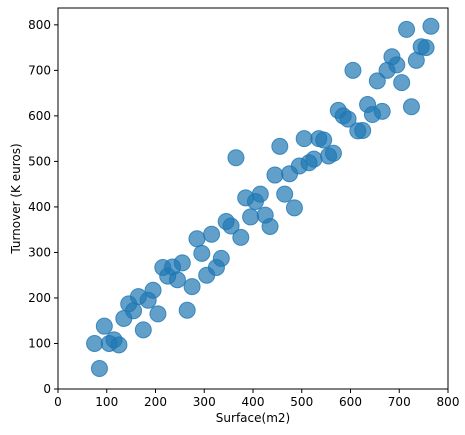 The width and height of the screenshot is (465, 435). Describe the element at coordinates (448, 402) in the screenshot. I see `x-tick-label: 800` at that location.